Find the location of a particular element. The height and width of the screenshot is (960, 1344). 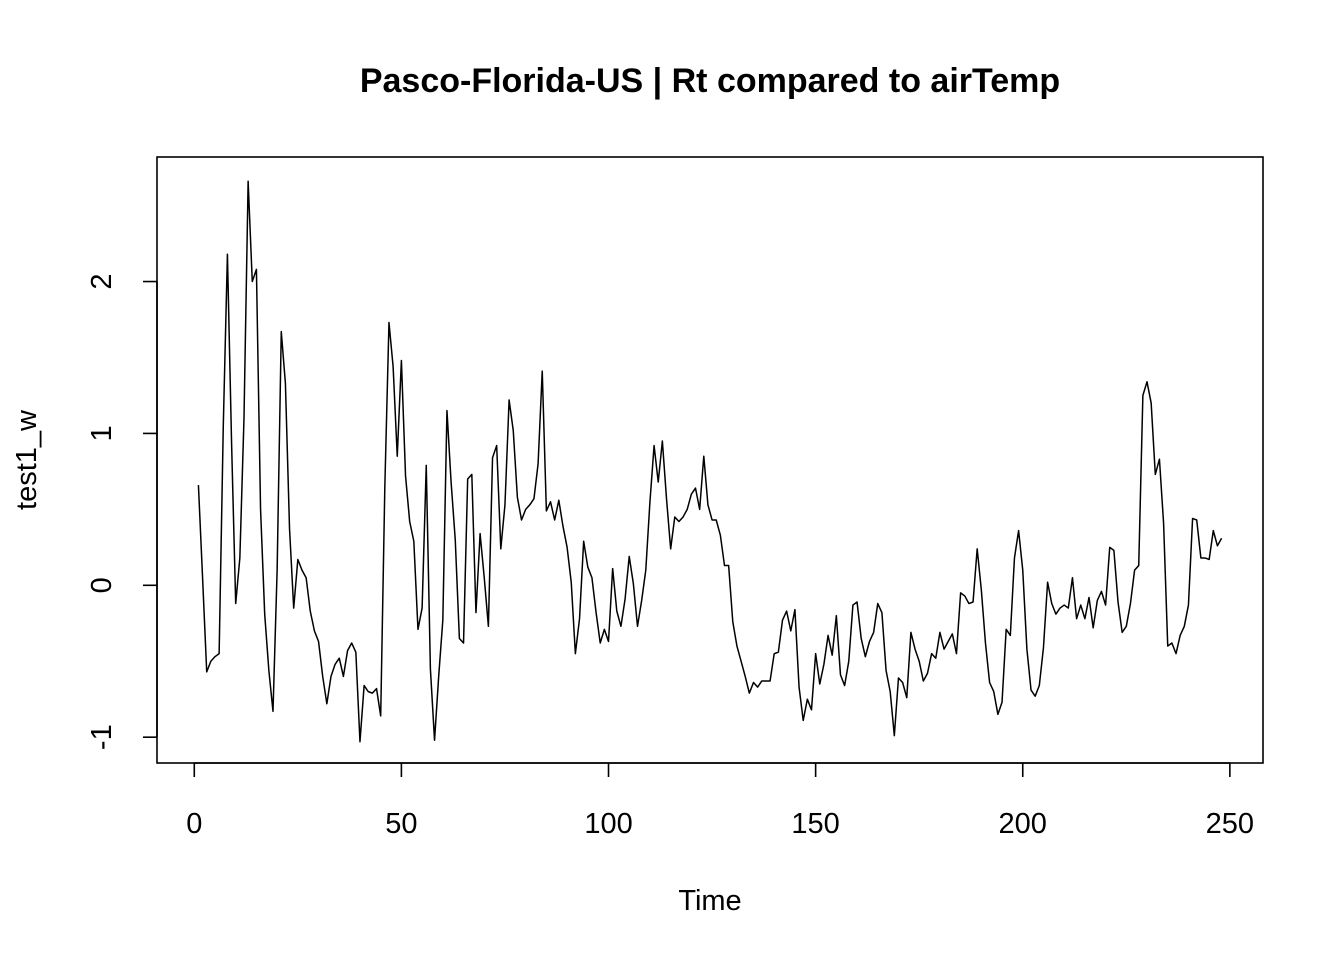

x-tick-label: 50 is located at coordinates (401, 824).